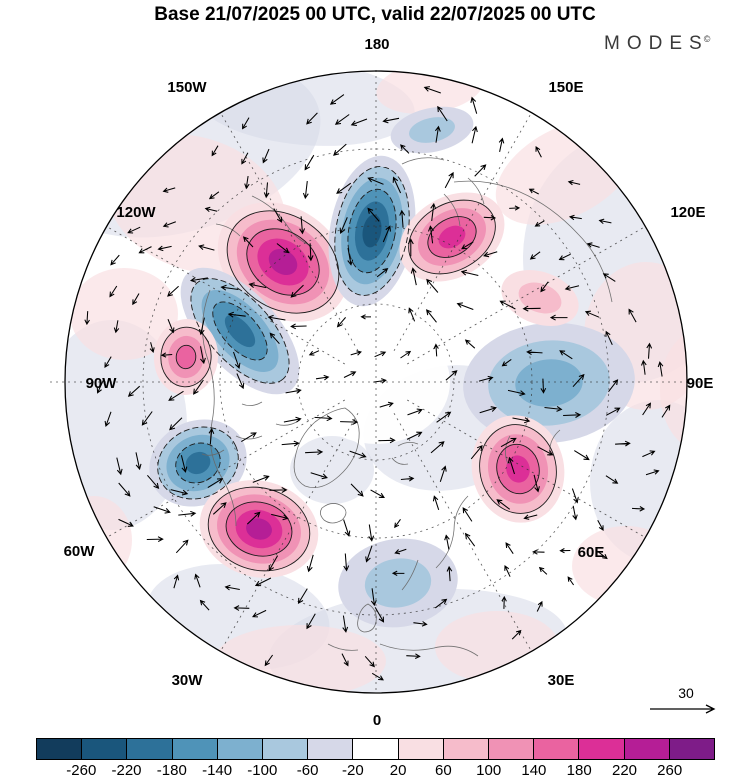 The width and height of the screenshot is (750, 783). I want to click on colorbar-tick-label: 140, so click(534, 770).